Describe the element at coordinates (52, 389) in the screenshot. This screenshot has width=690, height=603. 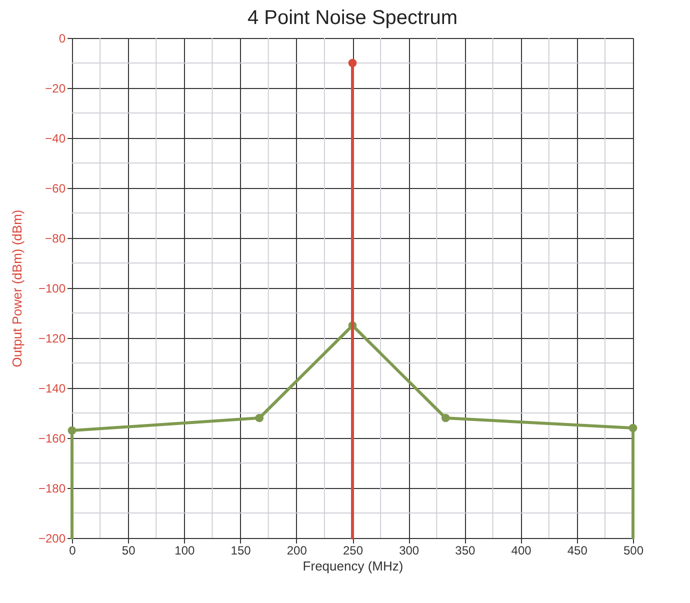
I see `y-tick-label: −140` at that location.